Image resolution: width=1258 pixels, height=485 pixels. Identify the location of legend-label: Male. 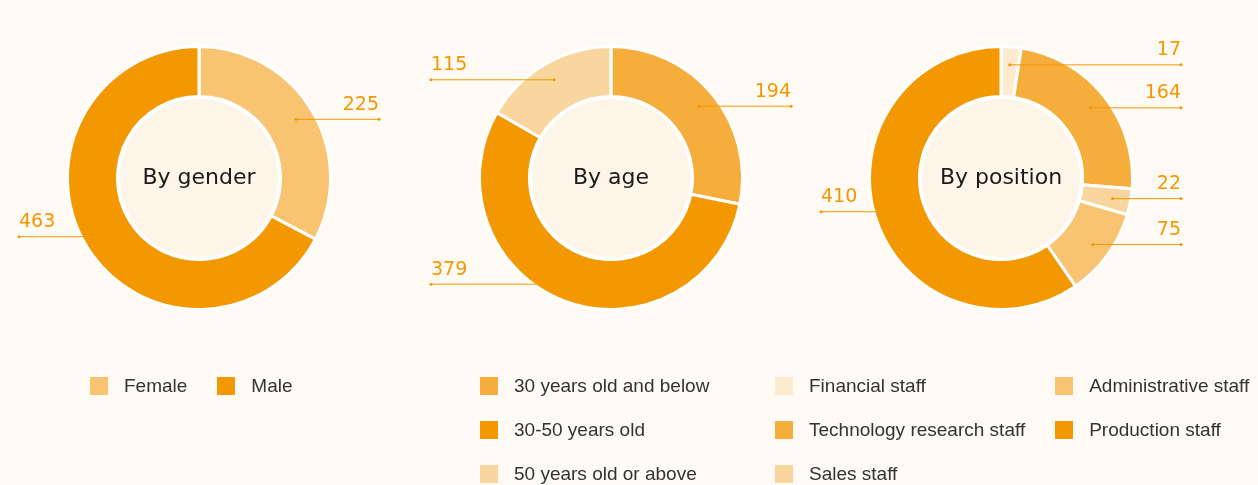
(272, 385).